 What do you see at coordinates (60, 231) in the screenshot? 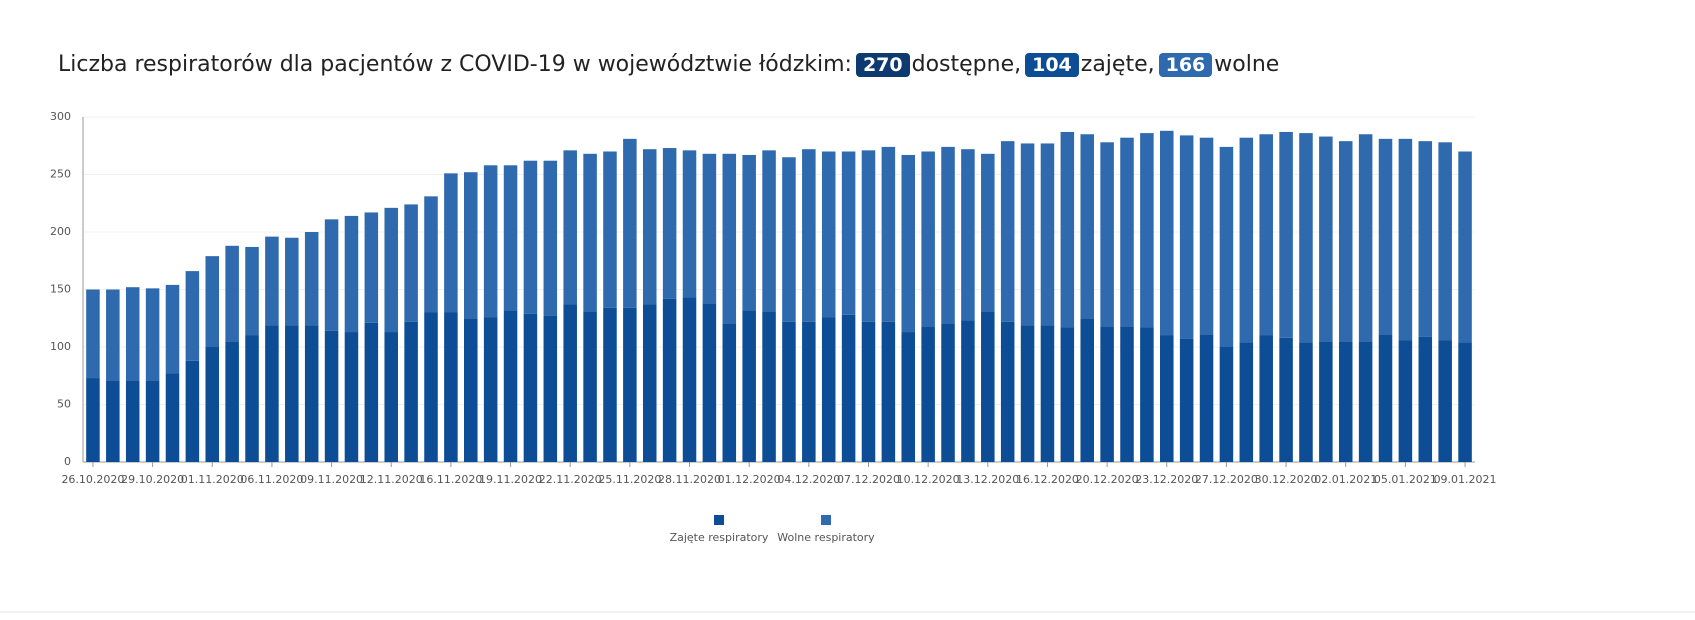
I see `y-tick-label: 200` at bounding box center [60, 231].